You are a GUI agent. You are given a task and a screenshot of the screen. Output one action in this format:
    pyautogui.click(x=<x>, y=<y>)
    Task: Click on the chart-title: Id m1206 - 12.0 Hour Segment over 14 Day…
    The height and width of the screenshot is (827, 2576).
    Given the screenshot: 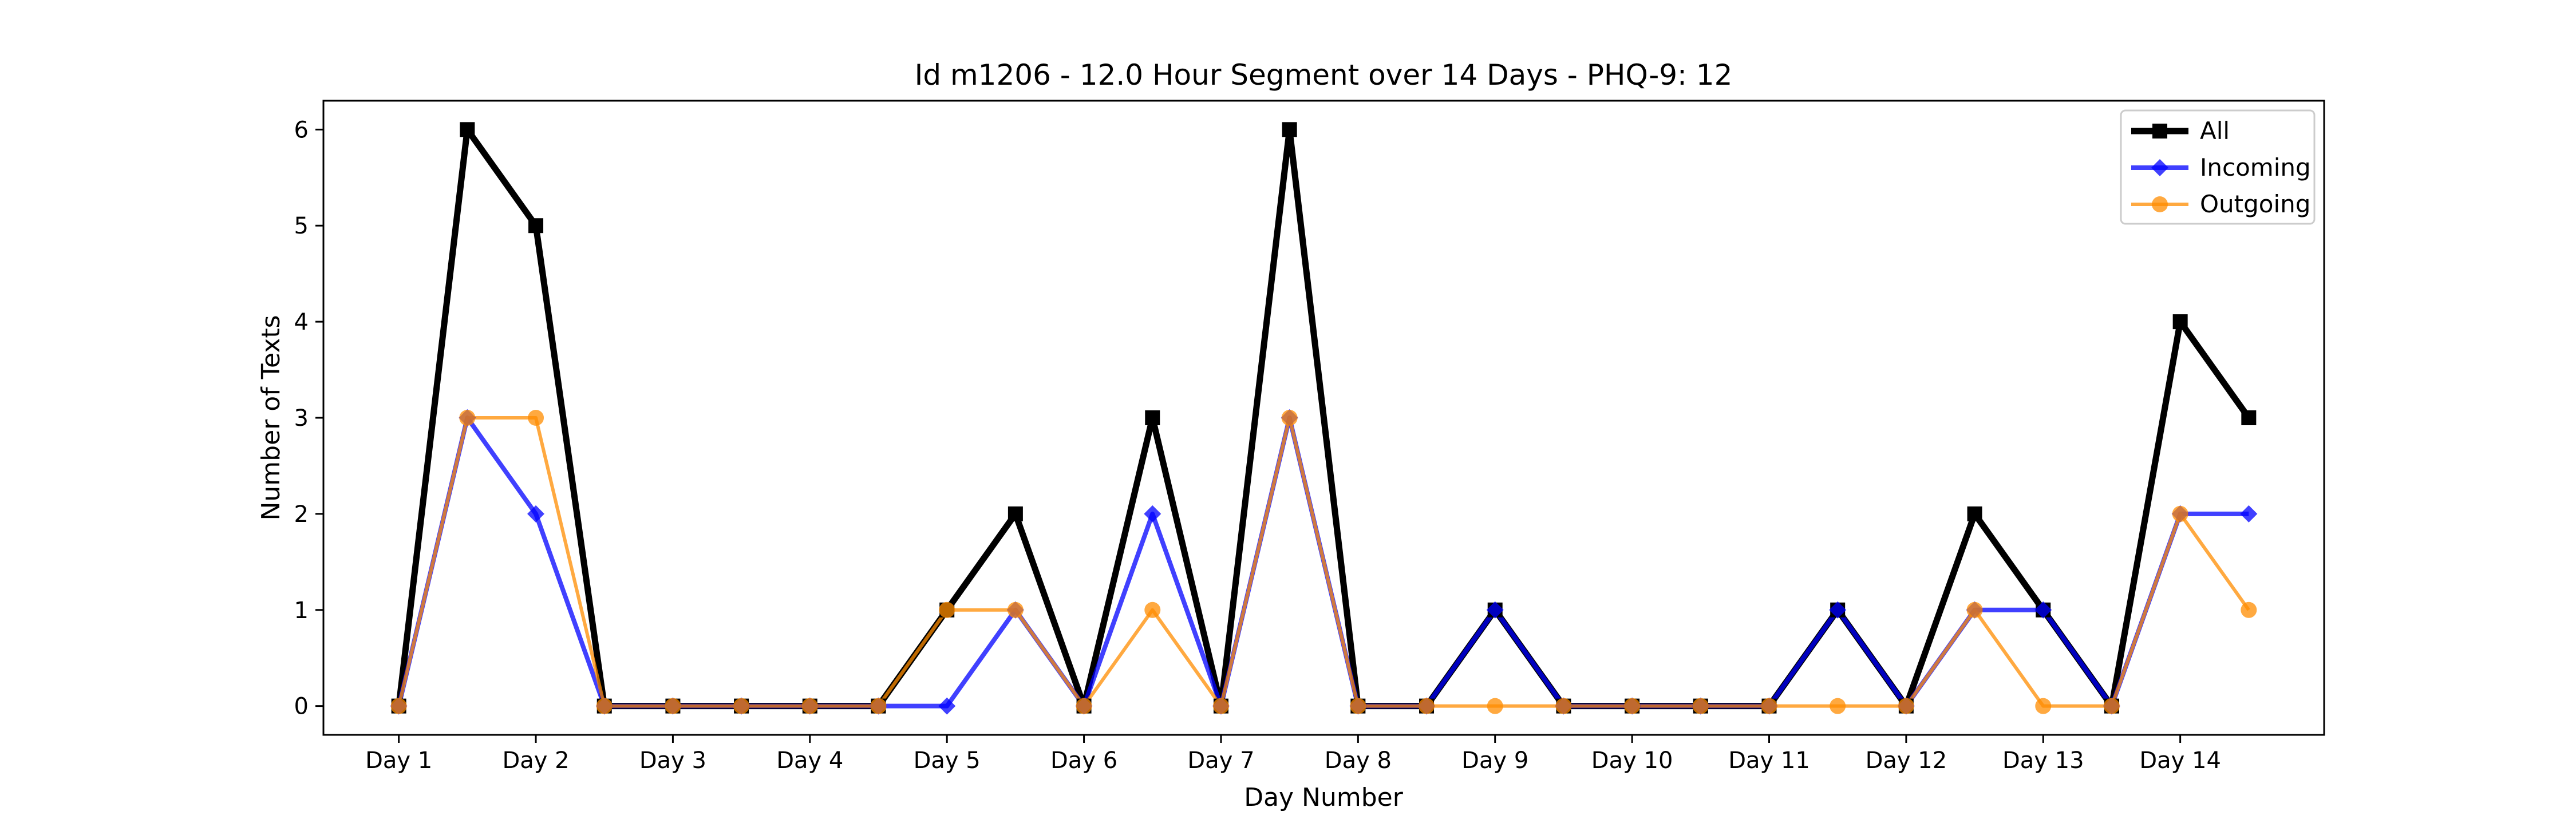 What is the action you would take?
    pyautogui.click(x=1324, y=75)
    